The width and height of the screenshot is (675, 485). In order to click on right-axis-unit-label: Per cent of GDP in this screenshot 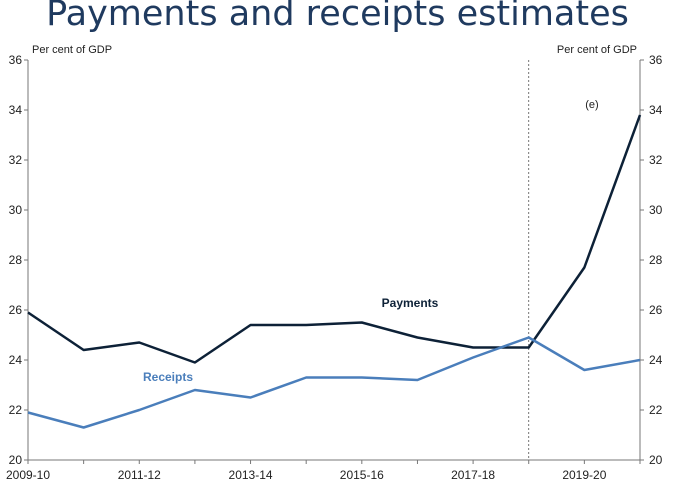, I will do `click(597, 50)`.